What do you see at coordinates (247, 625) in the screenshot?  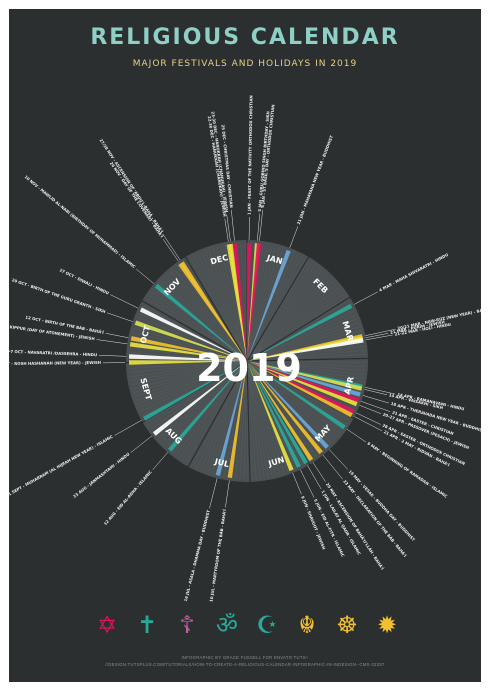 I see `religion-symbols: ✡ ✝ ☦ ॐ ☪ ☬ ☸ ✹` at bounding box center [247, 625].